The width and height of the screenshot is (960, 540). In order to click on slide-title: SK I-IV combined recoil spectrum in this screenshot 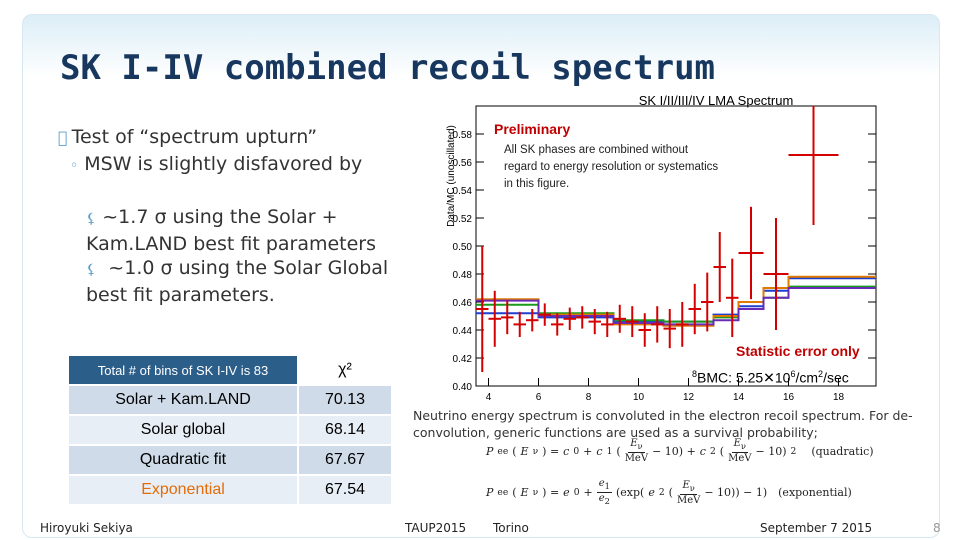, I will do `click(388, 68)`.